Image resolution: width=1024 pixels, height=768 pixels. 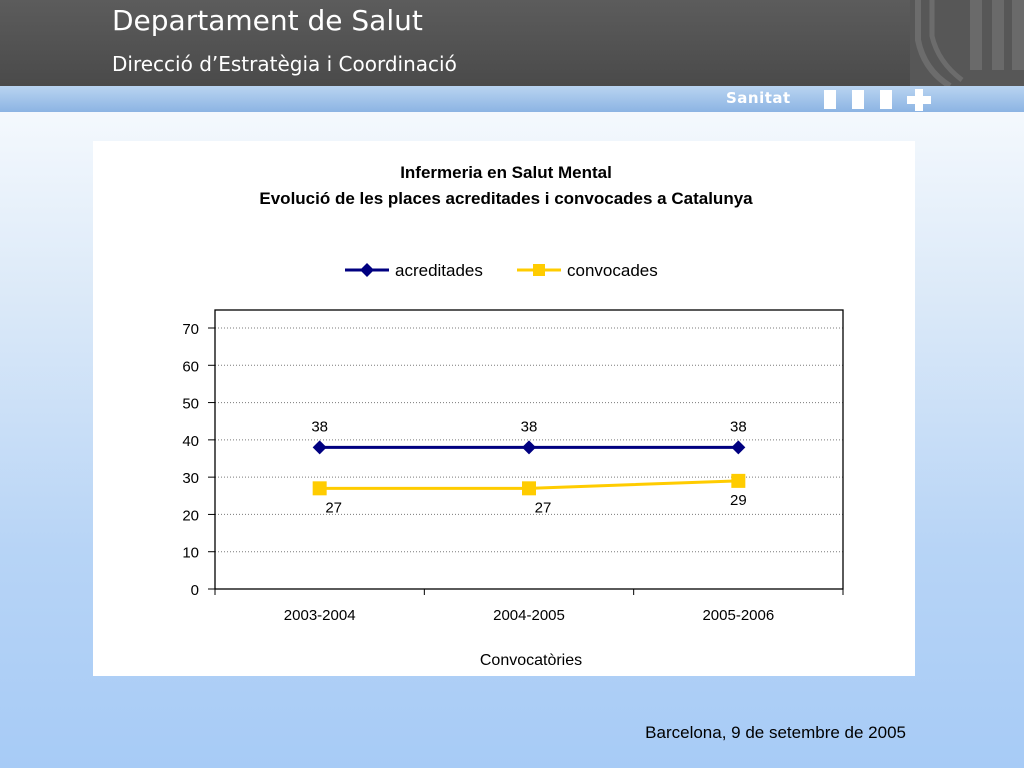 I want to click on legend-marker-acreditades, so click(x=367, y=270).